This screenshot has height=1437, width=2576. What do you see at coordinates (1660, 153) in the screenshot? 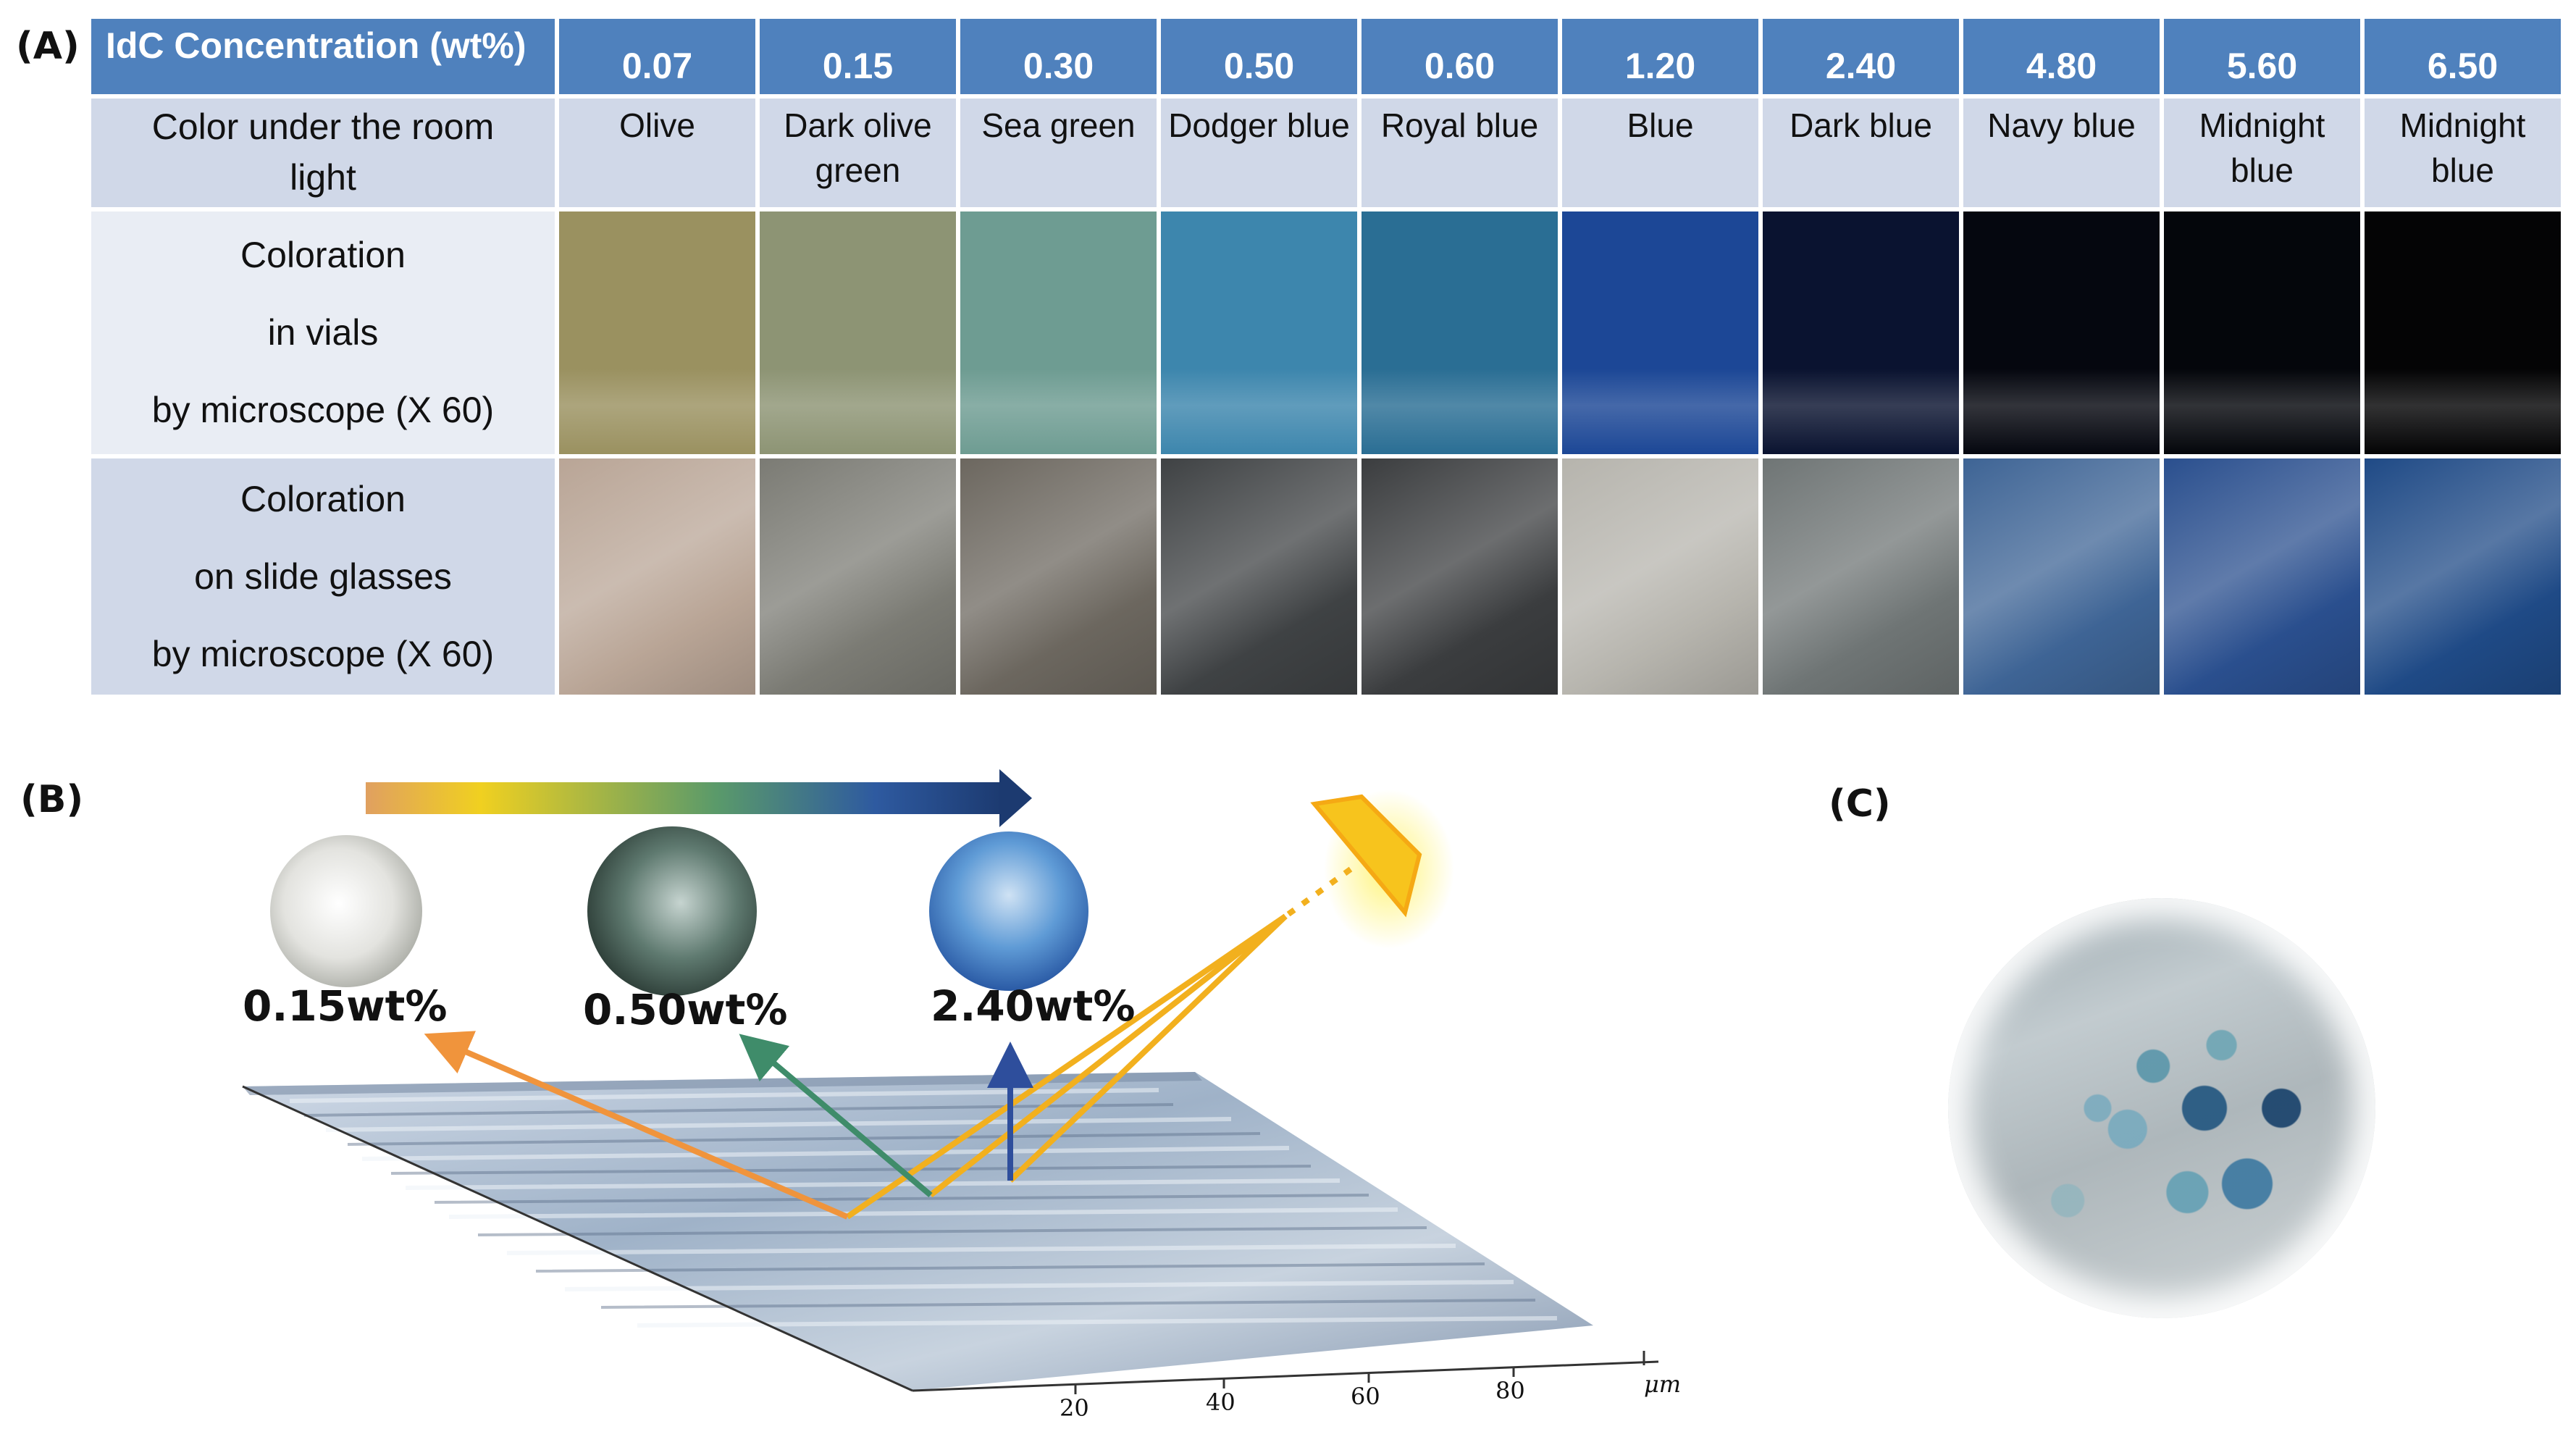
I see `color-name-5: Blue` at bounding box center [1660, 153].